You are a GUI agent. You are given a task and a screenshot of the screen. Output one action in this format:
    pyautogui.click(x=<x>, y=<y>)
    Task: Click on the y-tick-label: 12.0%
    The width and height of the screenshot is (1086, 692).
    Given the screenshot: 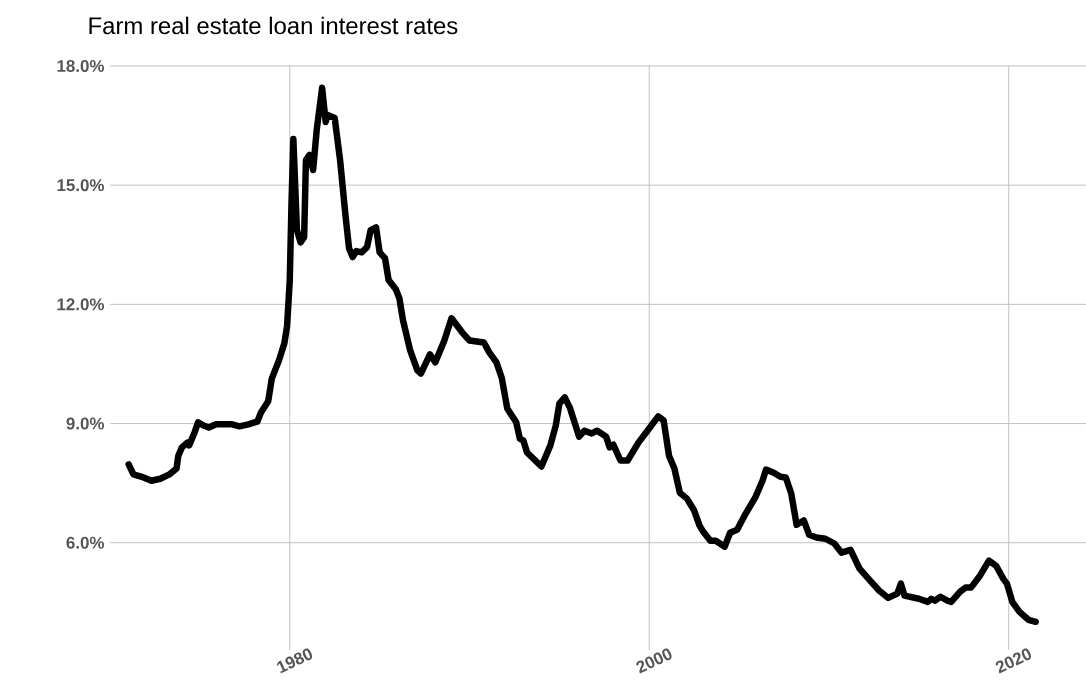 What is the action you would take?
    pyautogui.click(x=81, y=304)
    